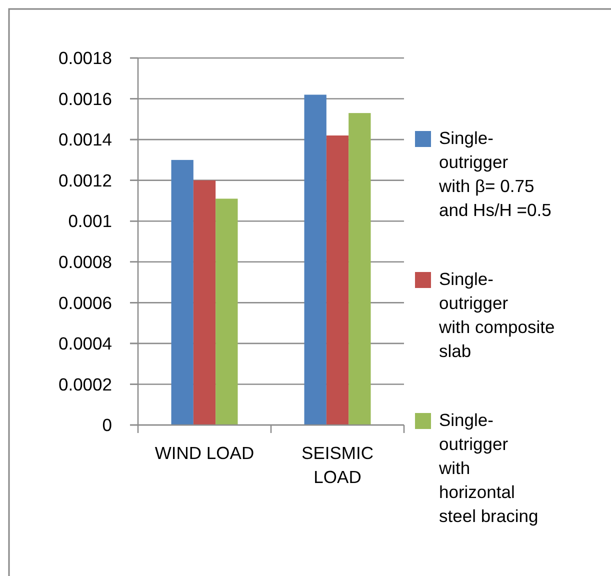 The image size is (611, 576). Describe the element at coordinates (495, 174) in the screenshot. I see `legend-label: Single-outrigger with β= 0.75 and Hs/H =0.5` at that location.